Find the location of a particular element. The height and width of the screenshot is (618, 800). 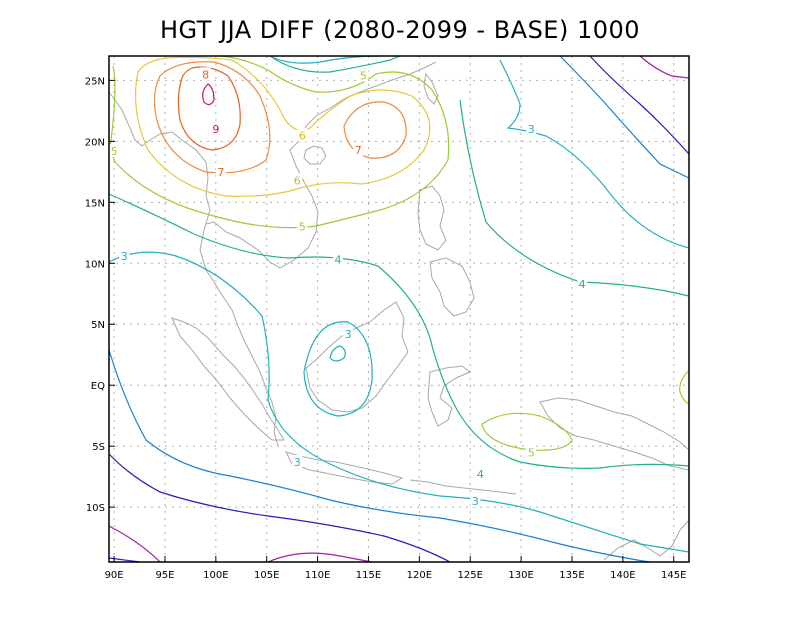

lon-tick-label: 140E is located at coordinates (622, 575).